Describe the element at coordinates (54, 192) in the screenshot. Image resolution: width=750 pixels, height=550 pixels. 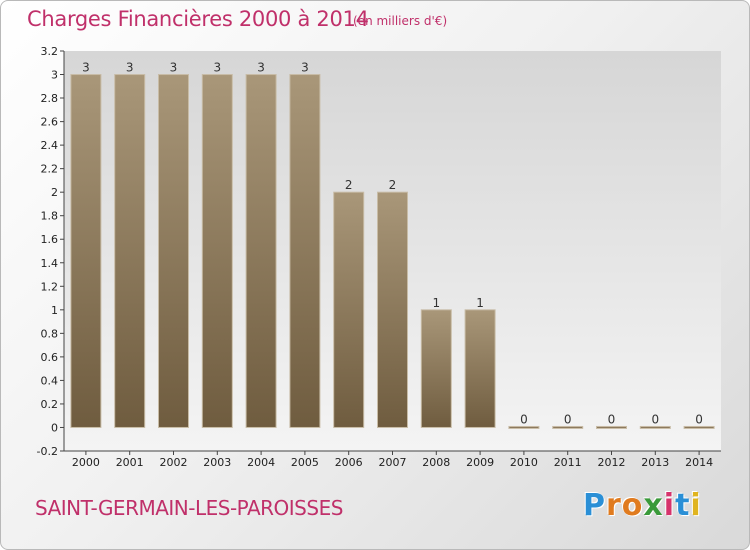
I see `y-tick-label: 2` at that location.